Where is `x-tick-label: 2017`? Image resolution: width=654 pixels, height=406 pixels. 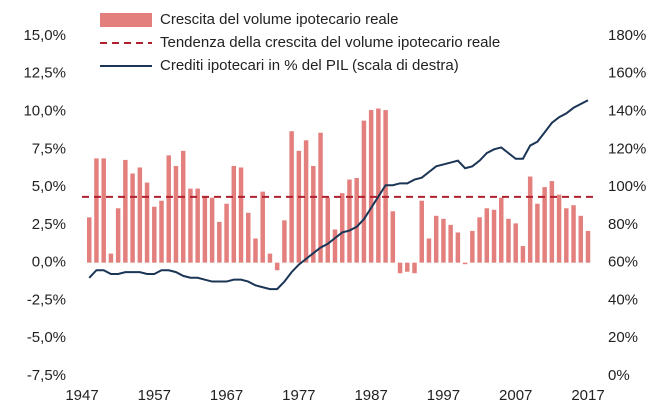
x-tick-label: 2017 is located at coordinates (587, 395).